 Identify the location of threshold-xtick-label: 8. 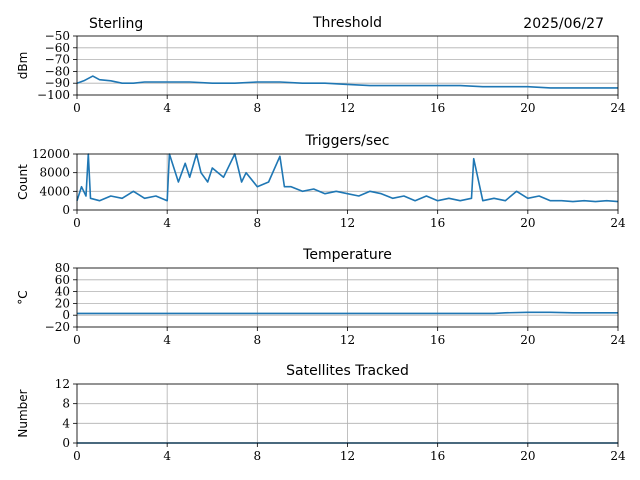
(258, 108).